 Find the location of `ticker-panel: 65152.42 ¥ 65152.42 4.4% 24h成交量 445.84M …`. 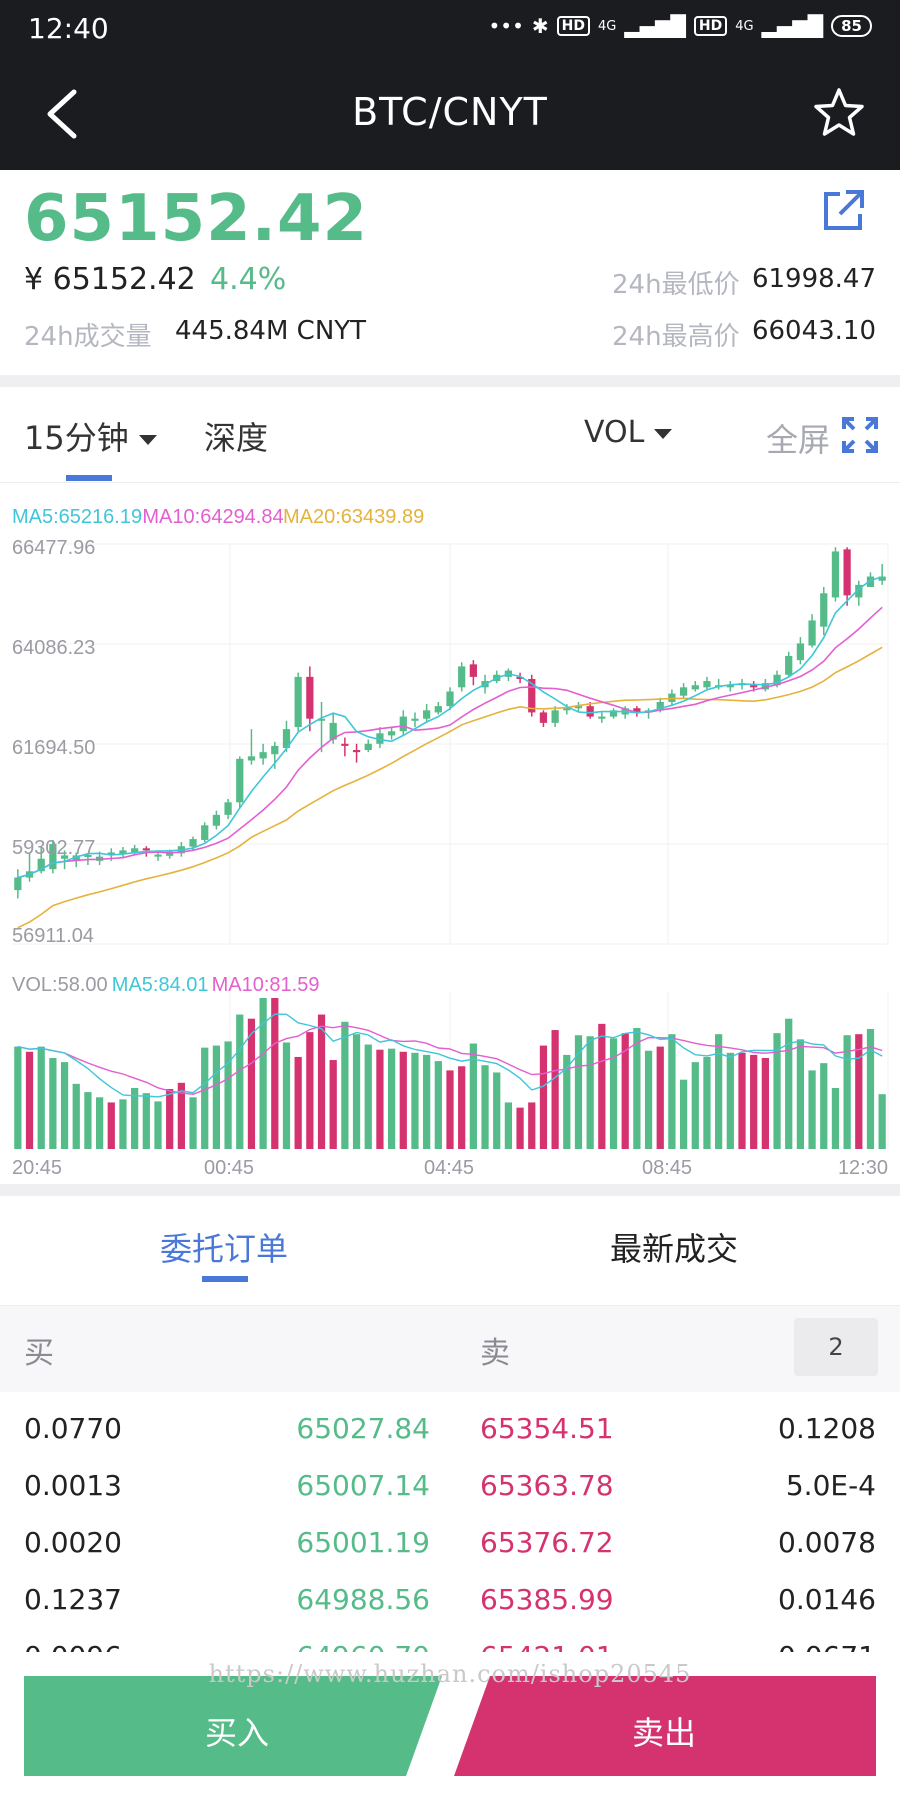

ticker-panel: 65152.42 ¥ 65152.42 4.4% 24h成交量 445.84M … is located at coordinates (450, 272).